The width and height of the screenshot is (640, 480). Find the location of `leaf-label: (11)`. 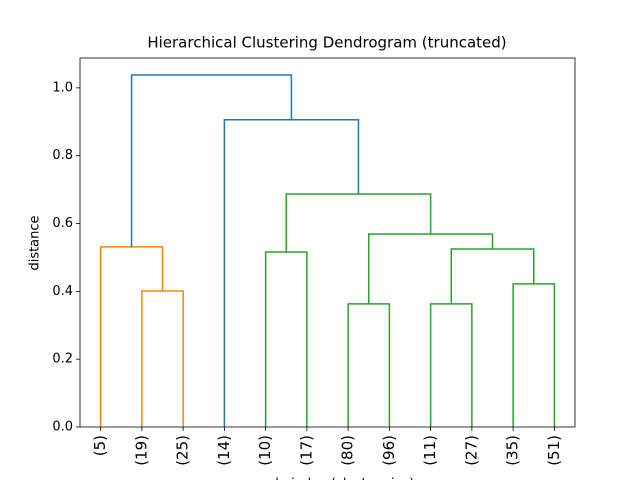

leaf-label: (11) is located at coordinates (430, 450).